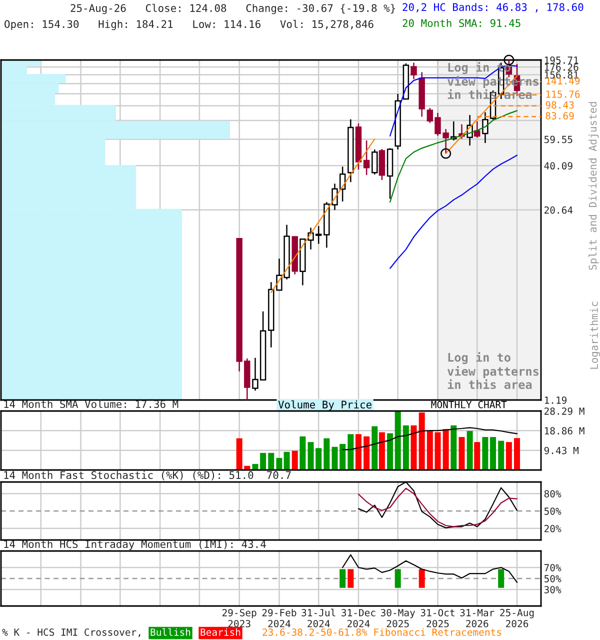  What do you see at coordinates (220, 632) in the screenshot?
I see `text: Bearish` at bounding box center [220, 632].